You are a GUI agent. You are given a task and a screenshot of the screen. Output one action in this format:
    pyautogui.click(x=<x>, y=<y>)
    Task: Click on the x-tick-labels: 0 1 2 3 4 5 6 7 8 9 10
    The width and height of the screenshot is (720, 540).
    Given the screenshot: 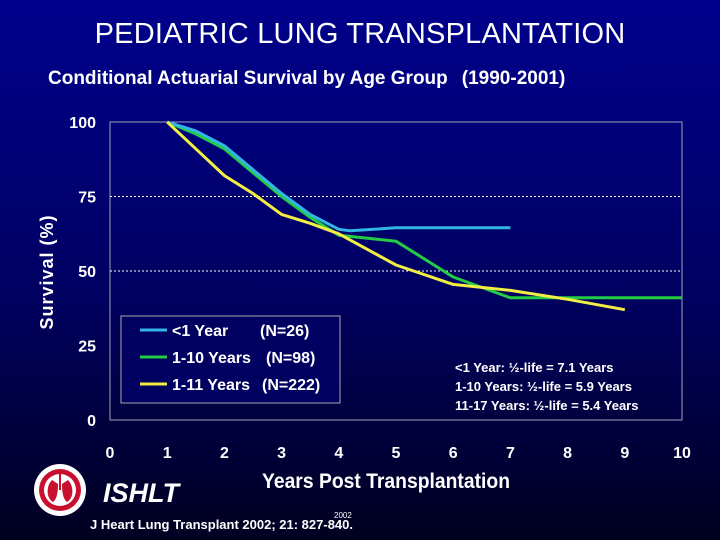 What is the action you would take?
    pyautogui.click(x=398, y=453)
    